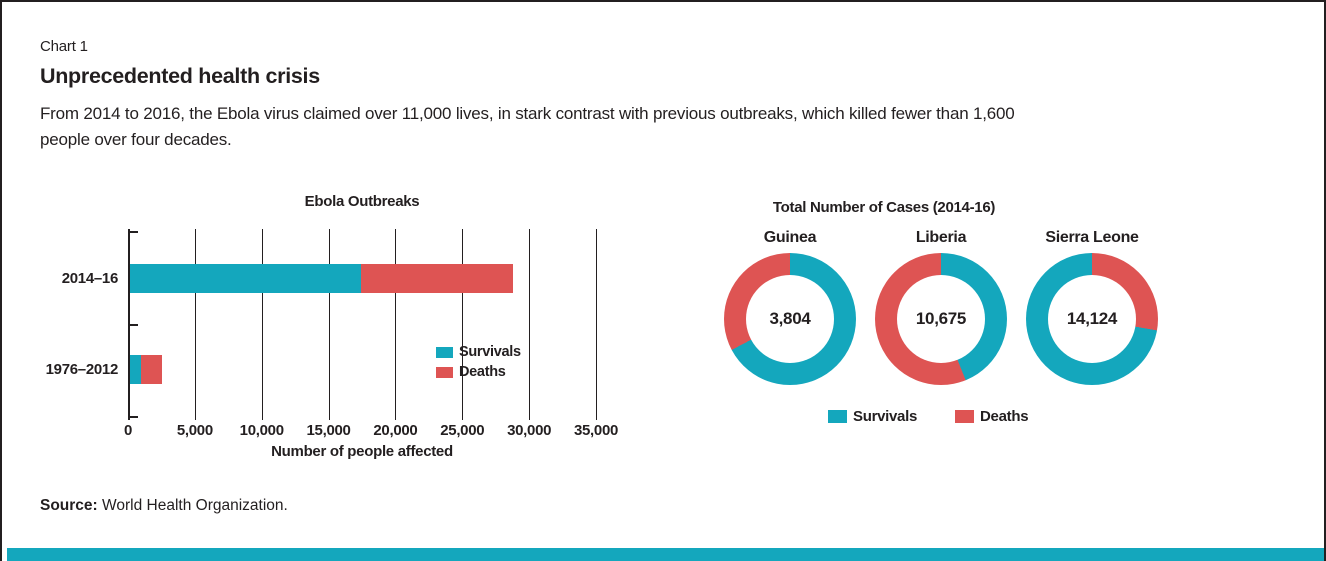 Image resolution: width=1326 pixels, height=561 pixels. What do you see at coordinates (151, 369) in the screenshot?
I see `bar-segment-deaths-1976–2012` at bounding box center [151, 369].